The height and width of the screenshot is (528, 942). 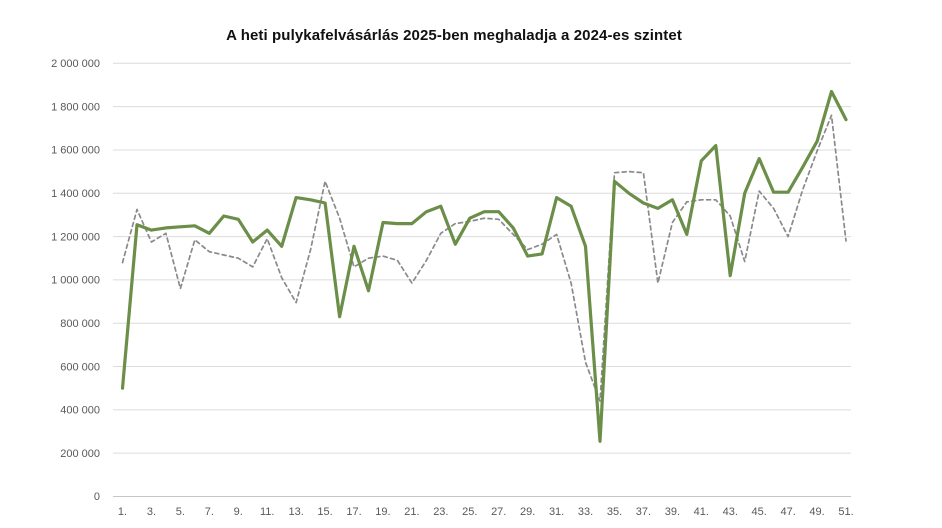 I want to click on x-axis-tick-label: 13., so click(x=295, y=512).